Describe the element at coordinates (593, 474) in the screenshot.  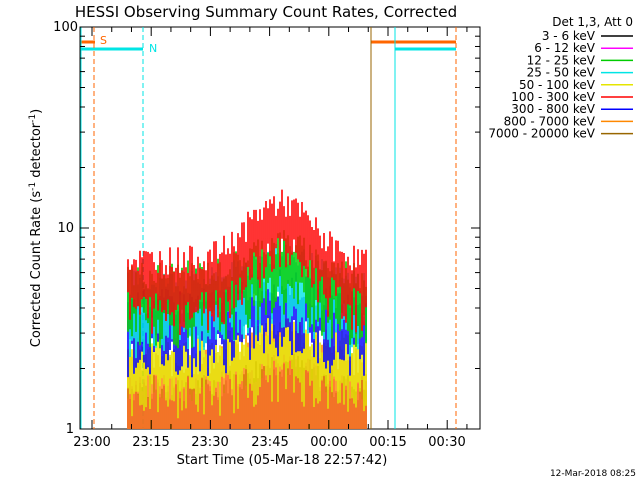
I see `footer-date: 12-Mar-2018 08:25` at that location.